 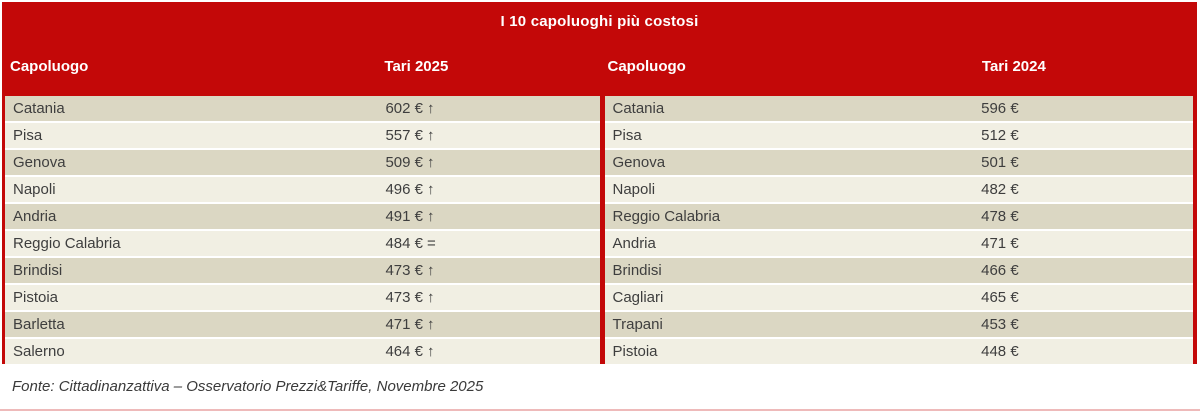 I want to click on value-cell: 602 € ↑, so click(x=409, y=108).